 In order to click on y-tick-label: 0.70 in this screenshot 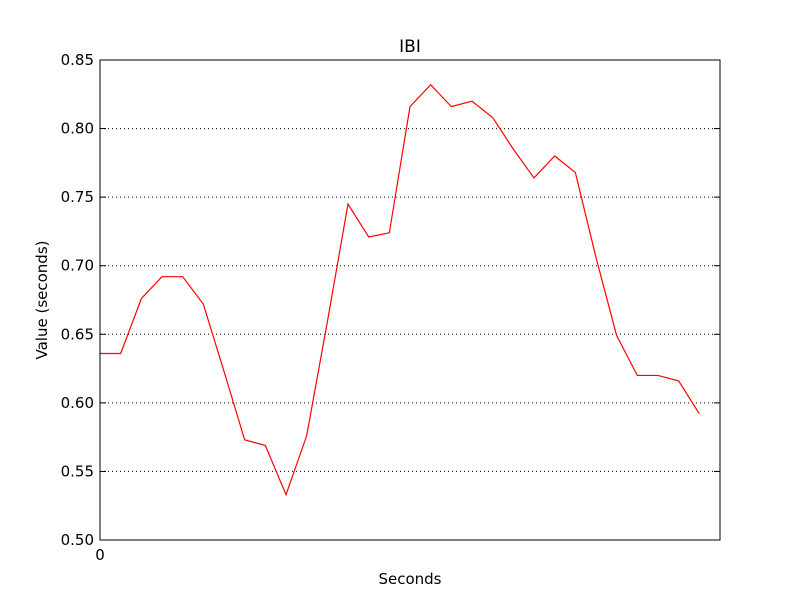, I will do `click(77, 266)`.